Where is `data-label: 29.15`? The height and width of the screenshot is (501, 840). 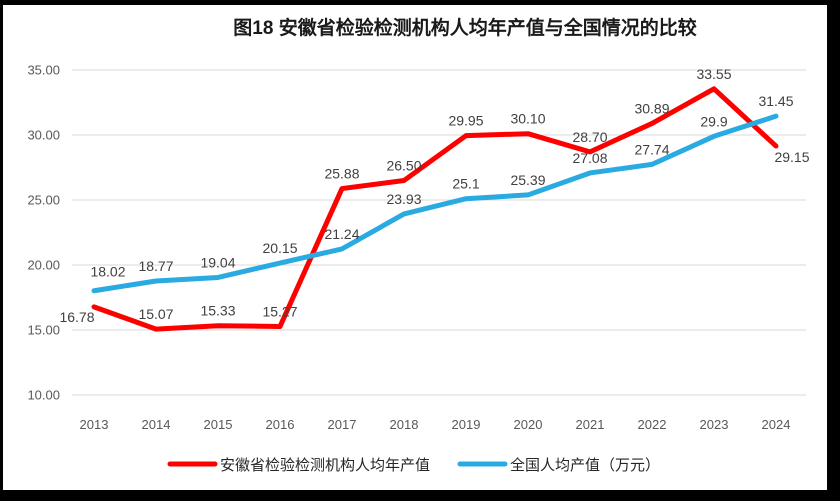
data-label: 29.15 is located at coordinates (791, 157).